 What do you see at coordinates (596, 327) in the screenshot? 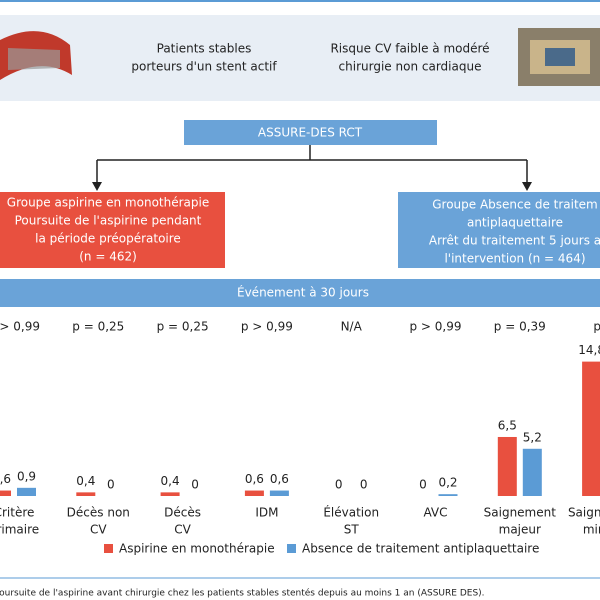
I see `p-value: p =` at bounding box center [596, 327].